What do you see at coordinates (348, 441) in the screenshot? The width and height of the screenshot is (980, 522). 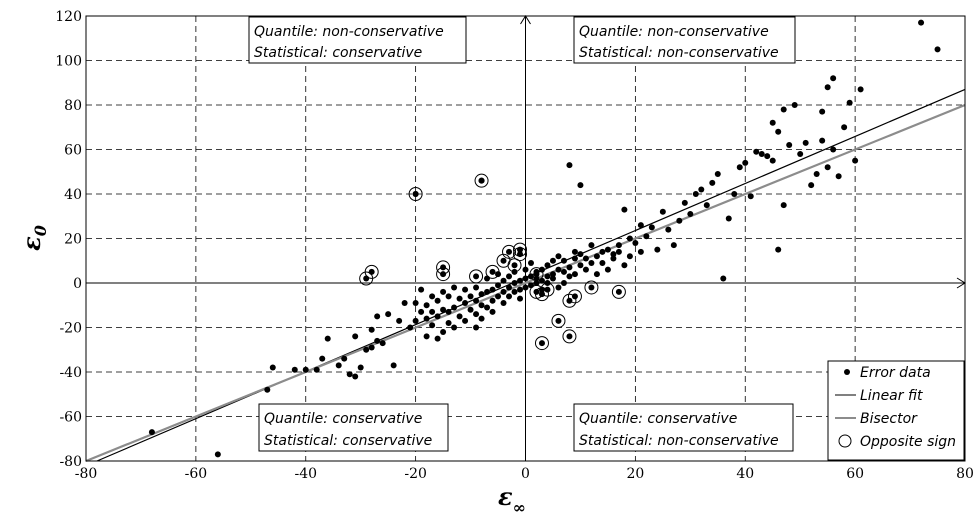 I see `svg-text: Statistical: conservative` at bounding box center [348, 441].